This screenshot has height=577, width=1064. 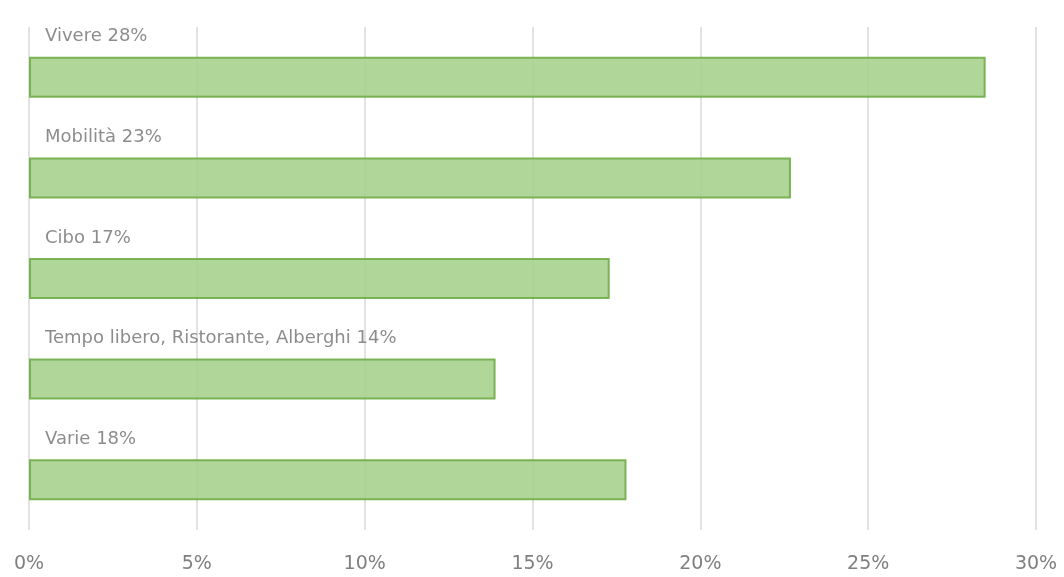 I want to click on y-tick-label: Vivere 28%, so click(x=96, y=35).